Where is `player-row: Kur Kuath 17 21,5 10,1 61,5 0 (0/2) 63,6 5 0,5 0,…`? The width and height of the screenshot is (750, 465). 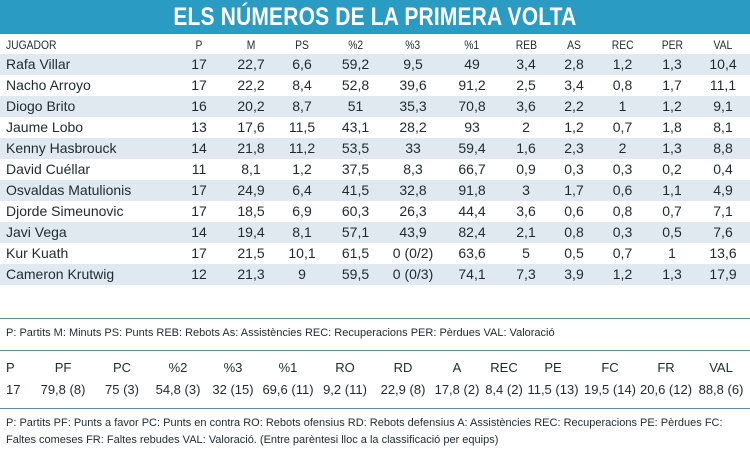
player-row: Kur Kuath 17 21,5 10,1 61,5 0 (0/2) 63,6 5 0,5 0,… is located at coordinates (375, 253).